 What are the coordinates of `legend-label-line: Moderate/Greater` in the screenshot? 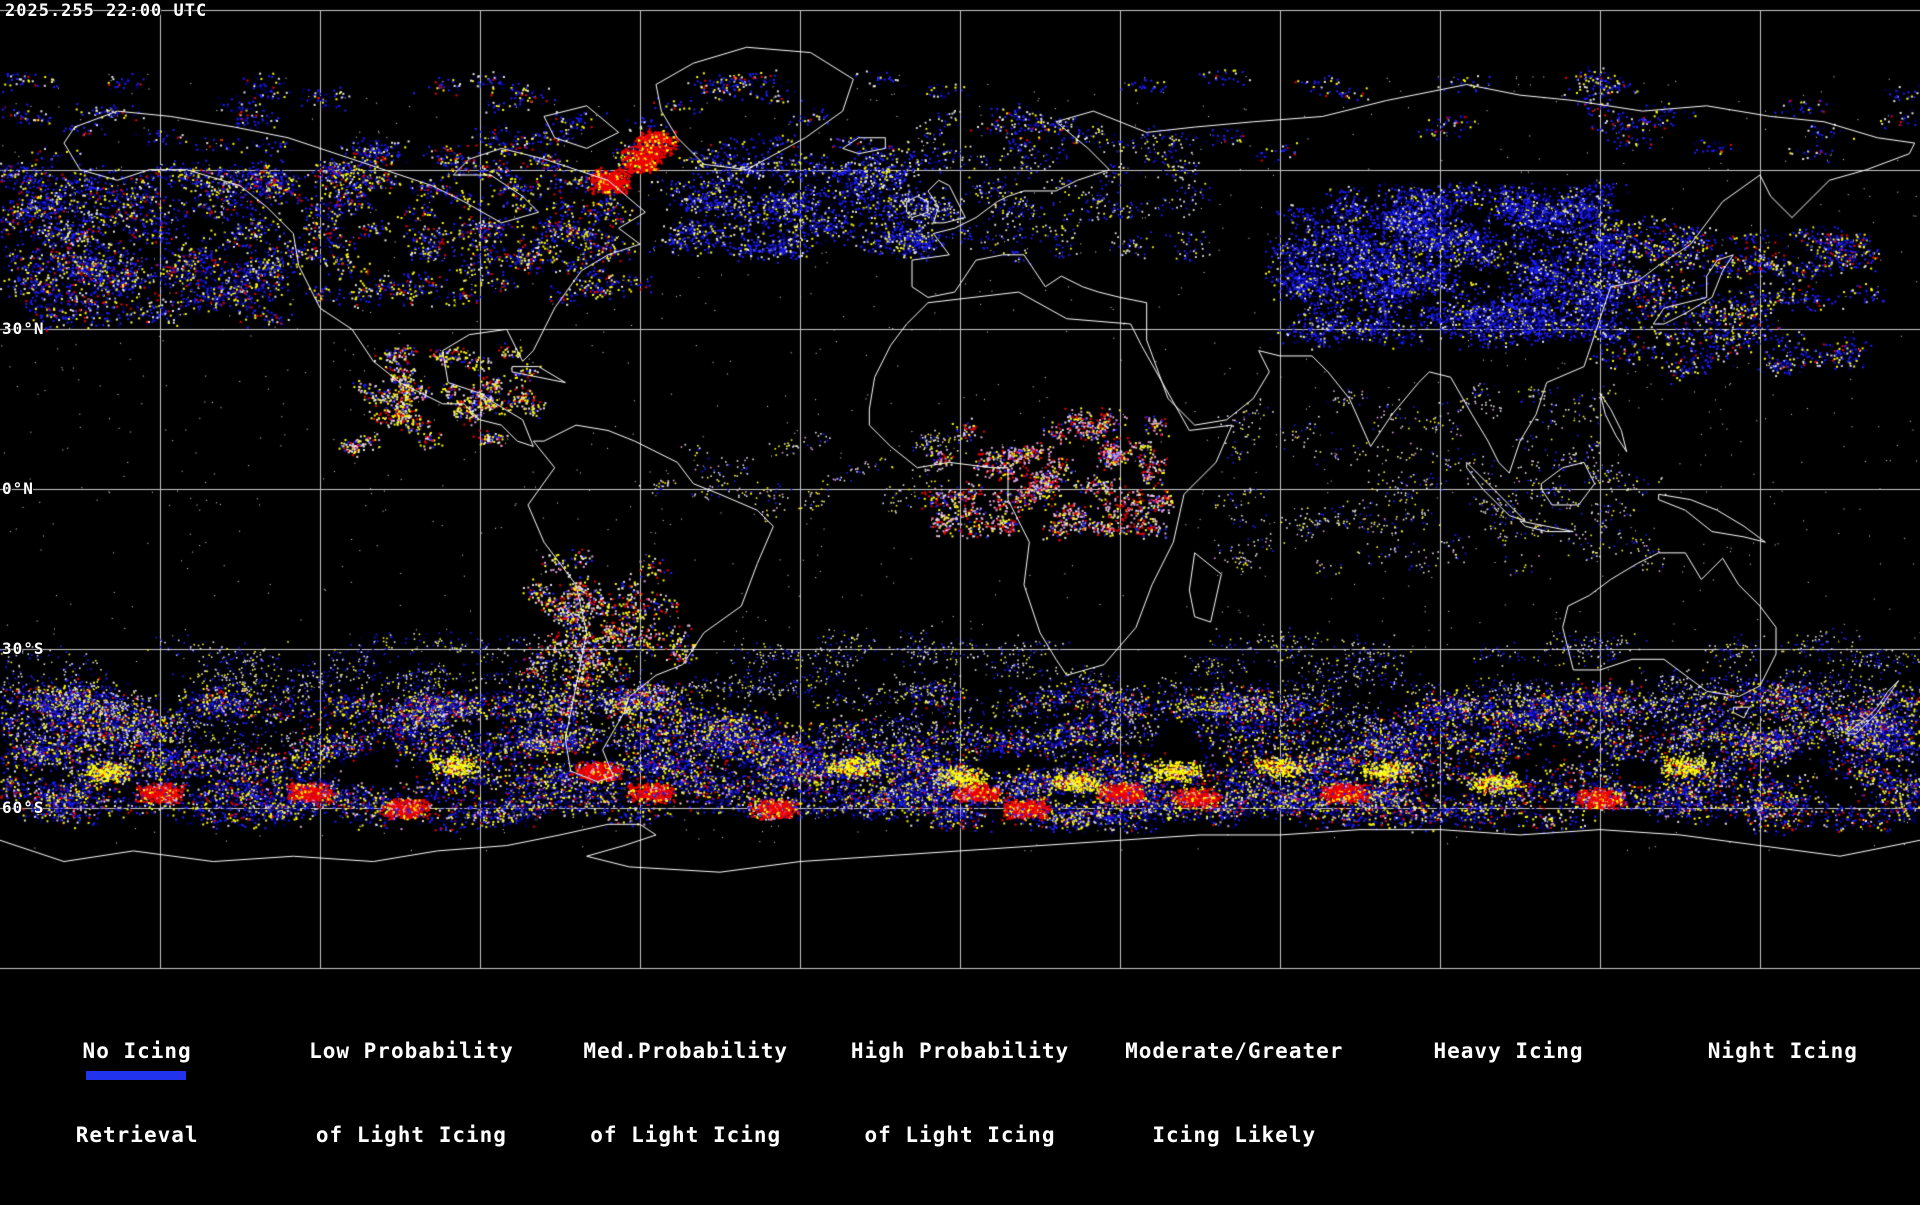 It's located at (1234, 1051).